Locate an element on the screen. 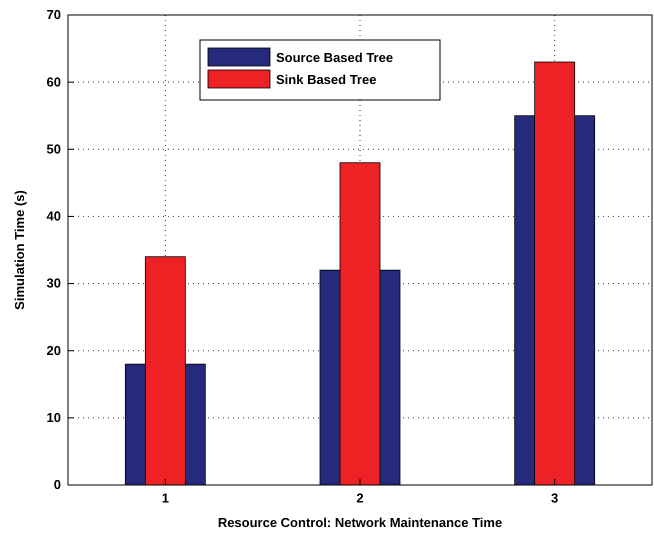  x-tick-label: 1 is located at coordinates (165, 498).